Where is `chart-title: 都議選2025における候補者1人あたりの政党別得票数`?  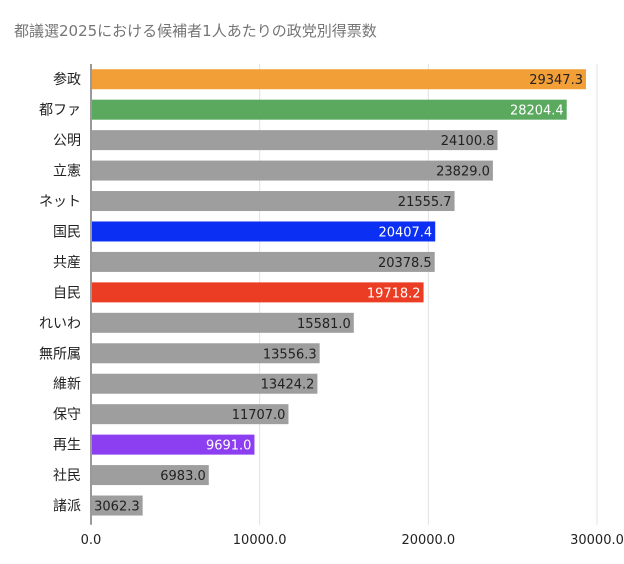
chart-title: 都議選2025における候補者1人あたりの政党別得票数 is located at coordinates (195, 31).